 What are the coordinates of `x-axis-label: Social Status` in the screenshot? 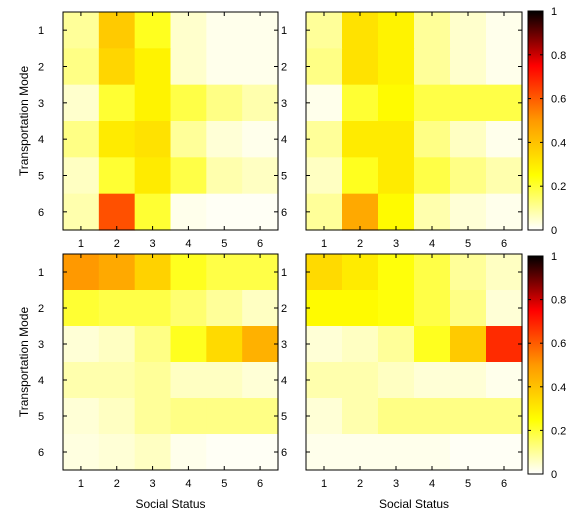 It's located at (414, 504).